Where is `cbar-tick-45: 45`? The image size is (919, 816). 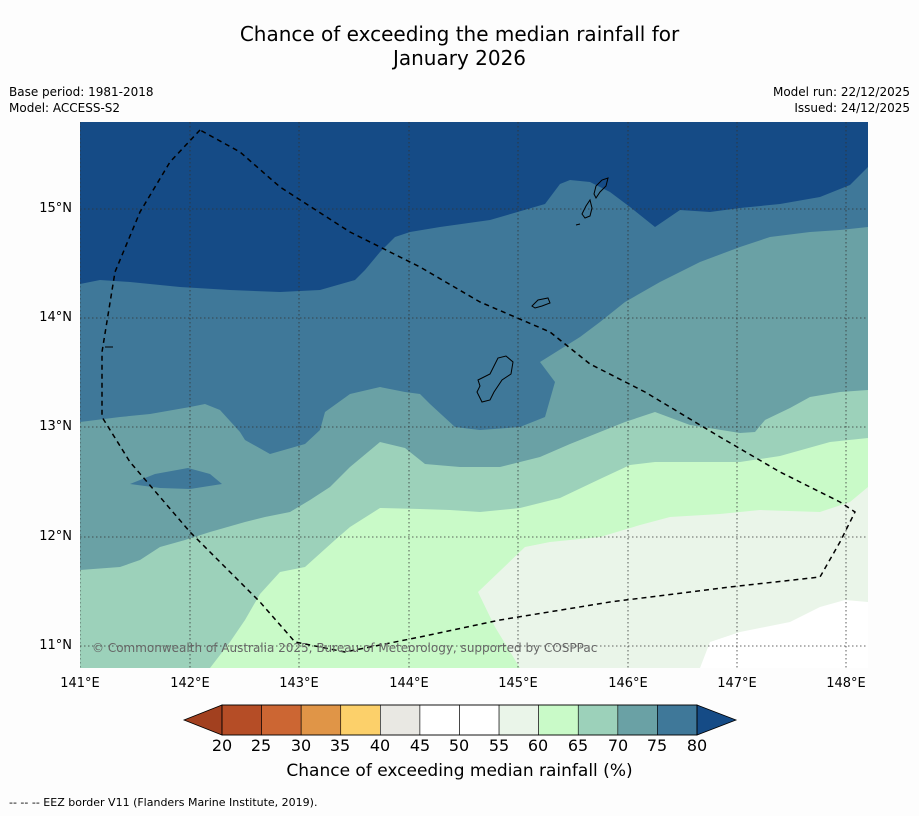
cbar-tick-45: 45 is located at coordinates (420, 745).